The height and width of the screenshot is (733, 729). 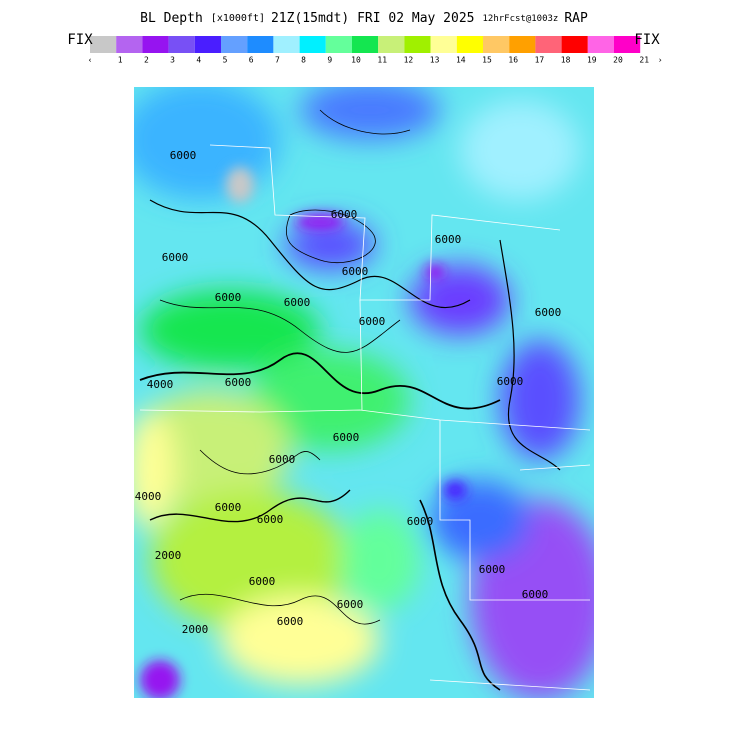 What do you see at coordinates (382, 60) in the screenshot?
I see `legend-label: 11` at bounding box center [382, 60].